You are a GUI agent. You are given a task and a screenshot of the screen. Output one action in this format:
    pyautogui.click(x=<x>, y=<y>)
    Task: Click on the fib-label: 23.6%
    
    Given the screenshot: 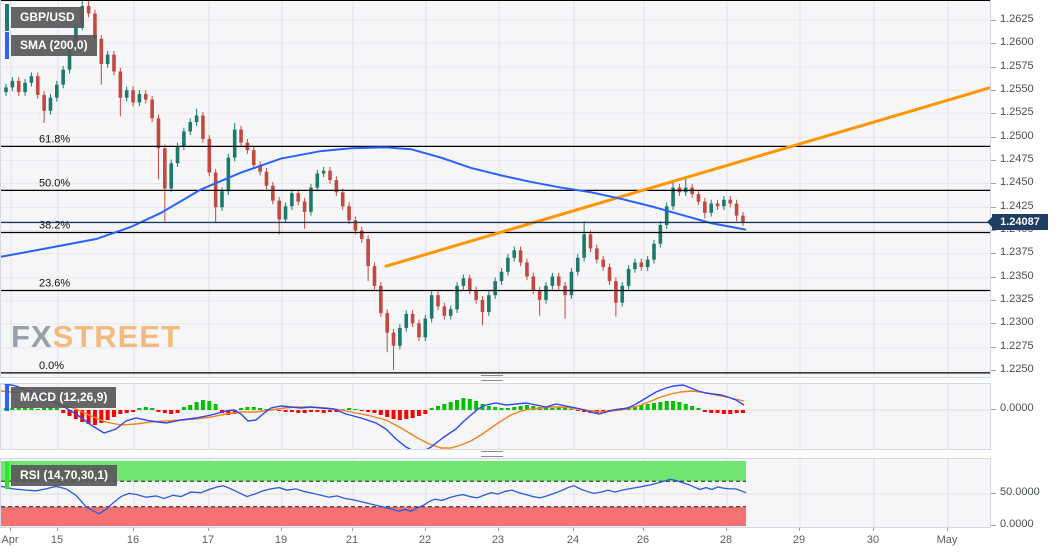 What is the action you would take?
    pyautogui.click(x=54, y=283)
    